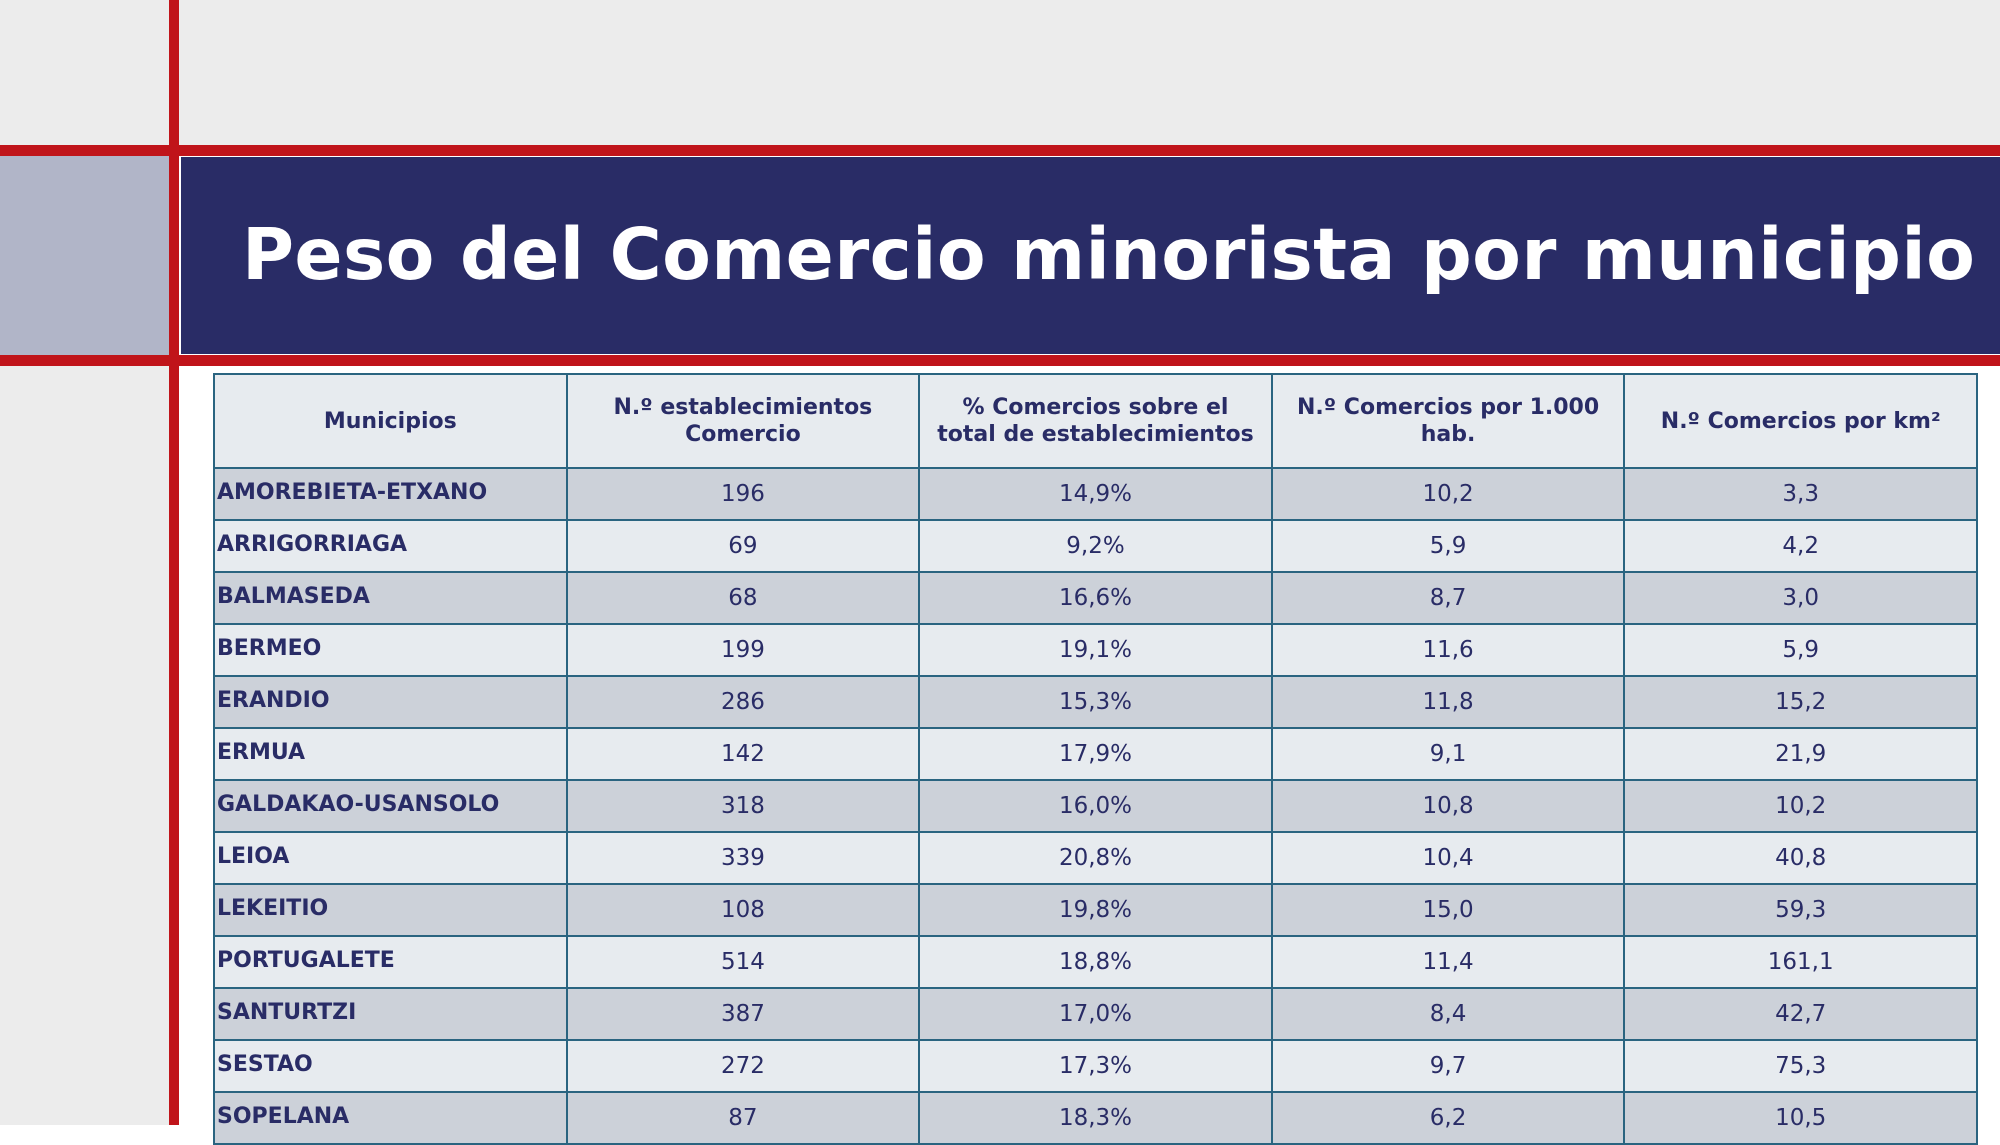 This screenshot has width=2000, height=1145. I want to click on cell-establecimientos: 514, so click(743, 962).